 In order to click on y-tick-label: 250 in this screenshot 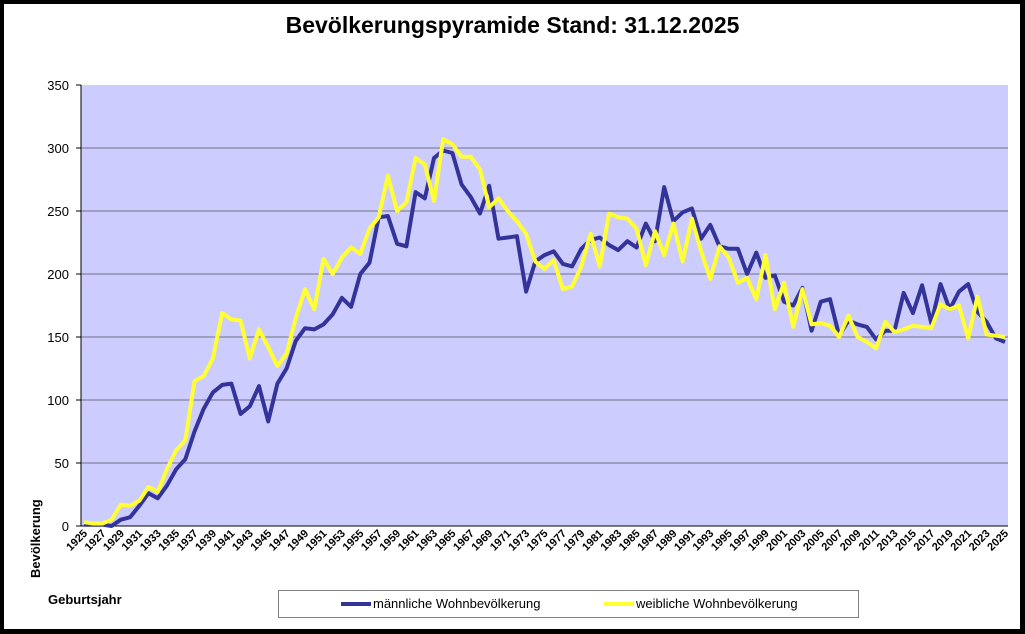, I will do `click(58, 211)`.